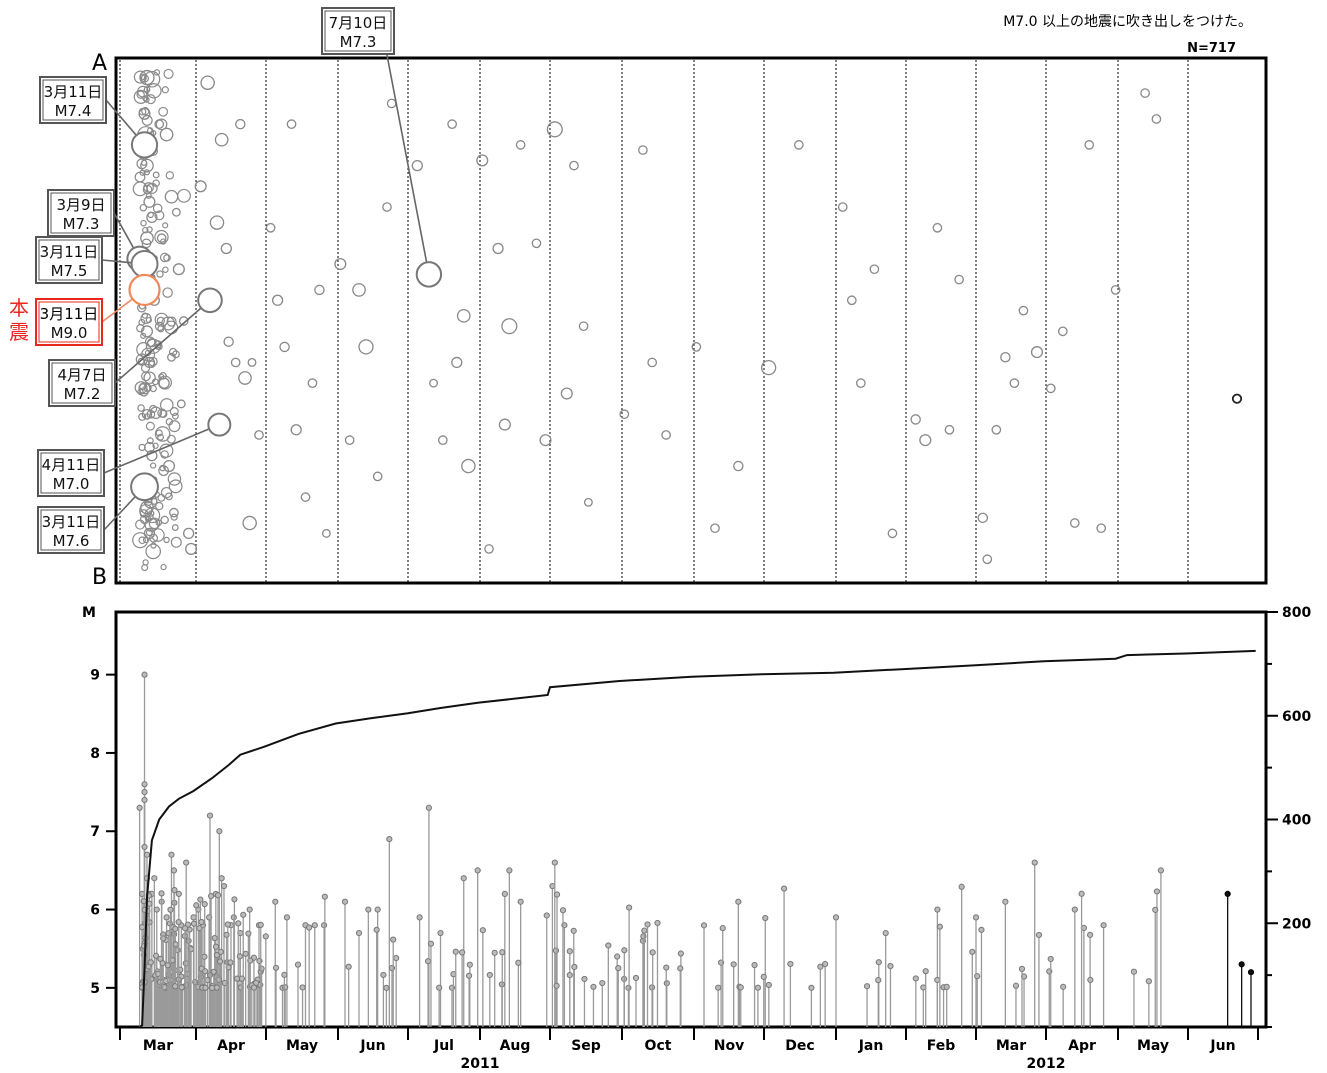  I want to click on callout-magnitude-text: M7.2, so click(82, 394).